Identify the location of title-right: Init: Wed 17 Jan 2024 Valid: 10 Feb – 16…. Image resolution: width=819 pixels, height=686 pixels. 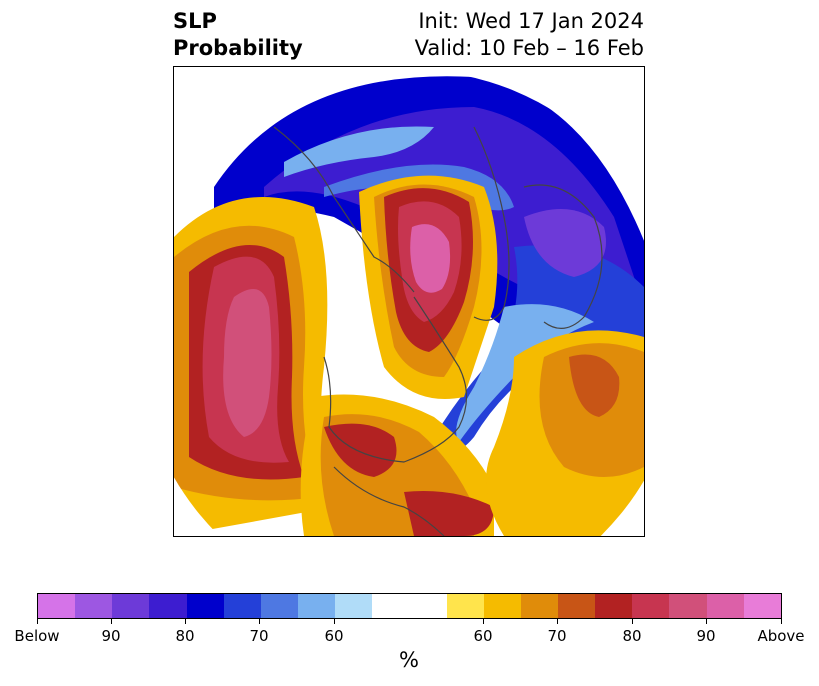
(529, 35).